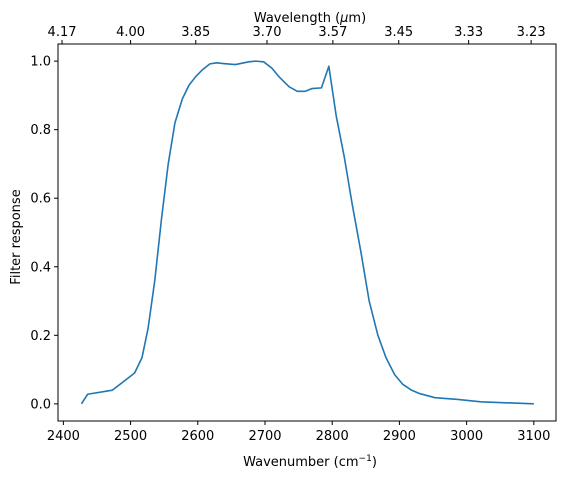  What do you see at coordinates (40, 62) in the screenshot?
I see `y-tick-label: 1.0` at bounding box center [40, 62].